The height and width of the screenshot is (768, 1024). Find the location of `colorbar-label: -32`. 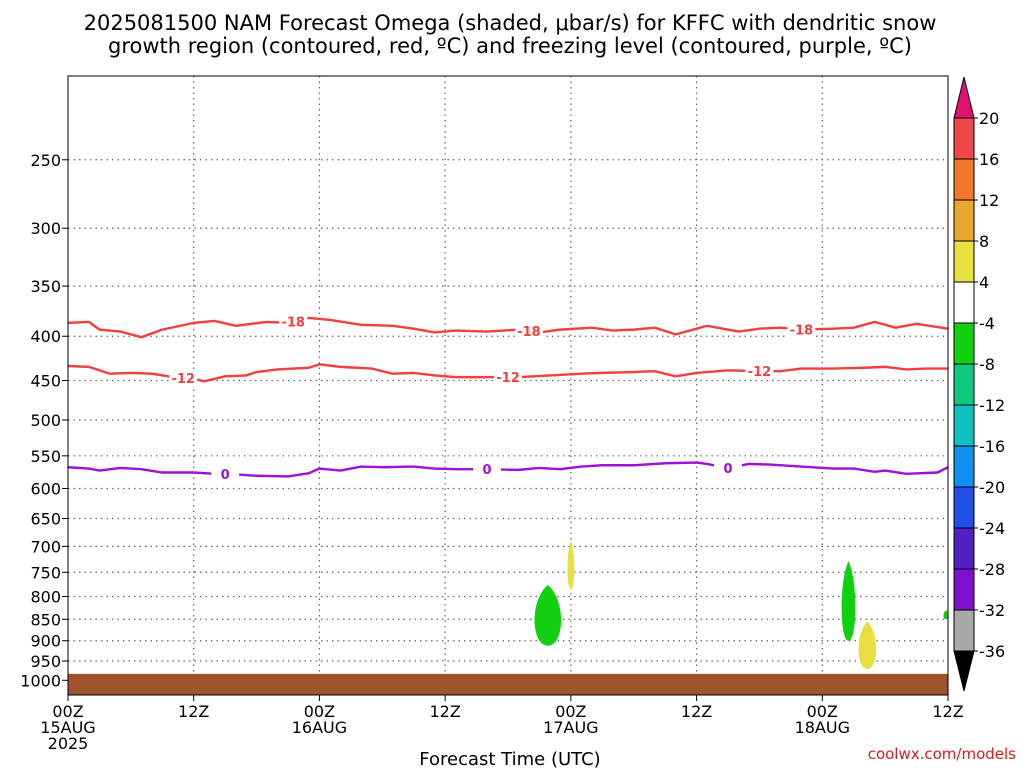

colorbar-label: -32 is located at coordinates (992, 610).